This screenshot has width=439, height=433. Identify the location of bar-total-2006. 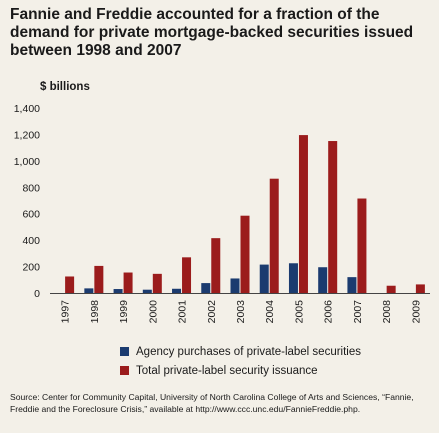
(333, 217).